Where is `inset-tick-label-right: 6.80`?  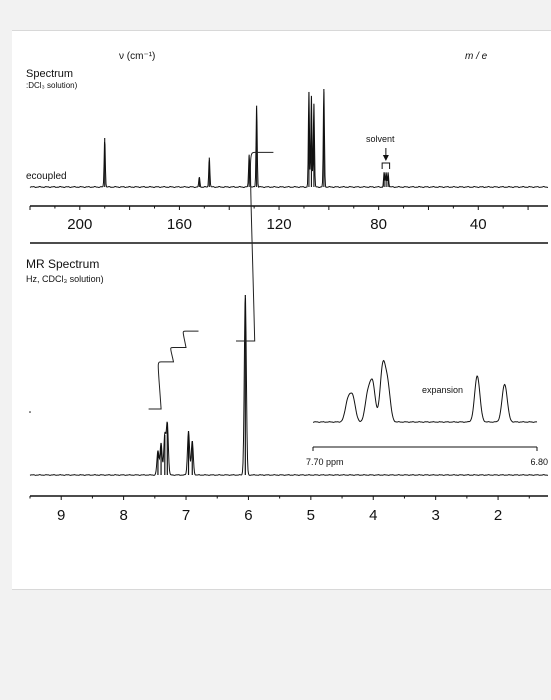
inset-tick-label-right: 6.80 is located at coordinates (539, 462).